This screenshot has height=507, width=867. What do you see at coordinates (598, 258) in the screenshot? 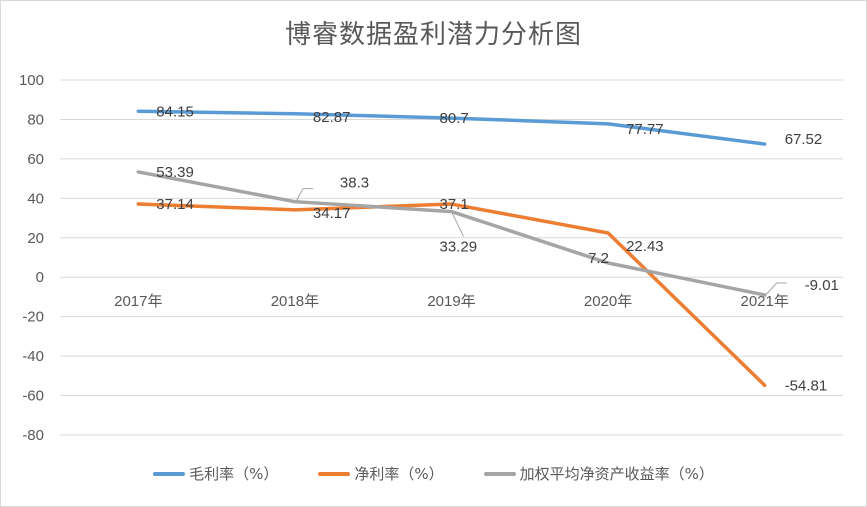
I see `data-label: 7.2` at bounding box center [598, 258].